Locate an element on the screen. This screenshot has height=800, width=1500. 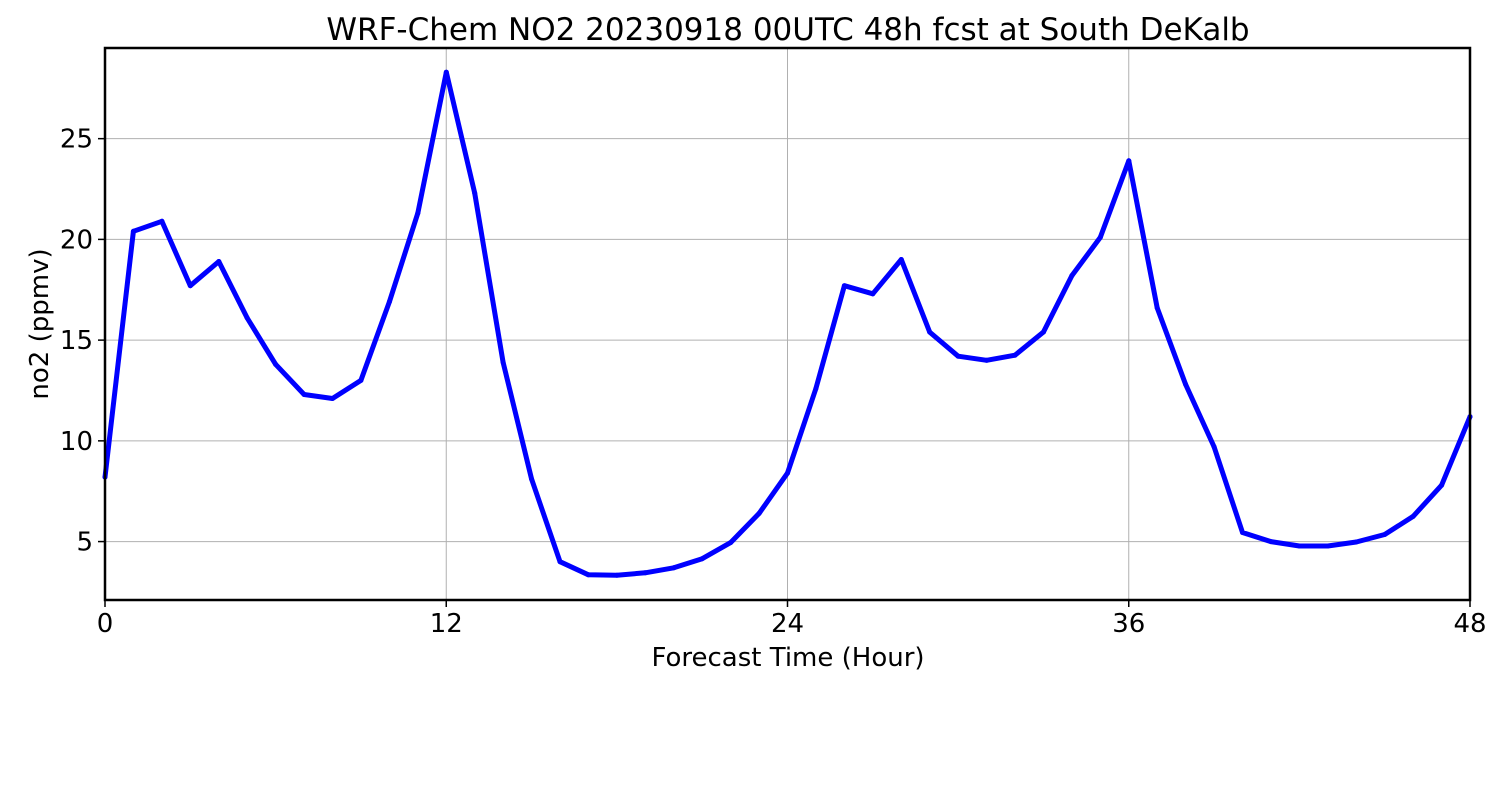
x-axis-label: Forecast Time (Hour) is located at coordinates (787, 658).